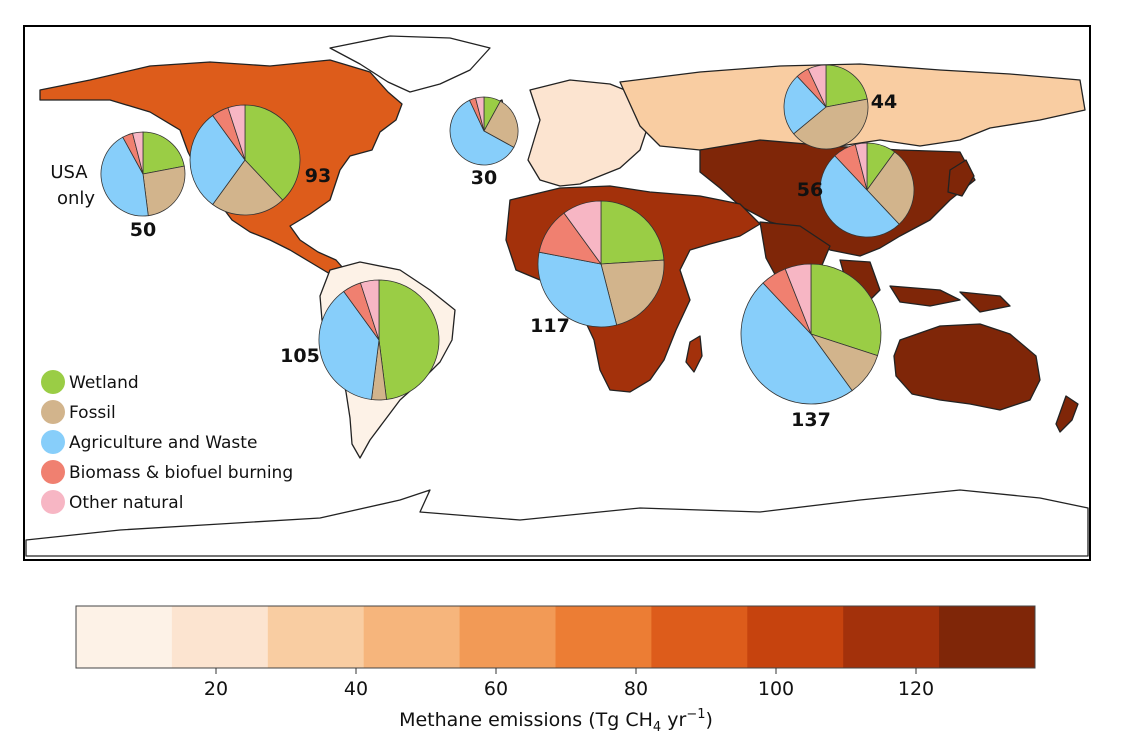 The height and width of the screenshot is (756, 1126). What do you see at coordinates (961, 178) in the screenshot?
I see `land-japan` at bounding box center [961, 178].